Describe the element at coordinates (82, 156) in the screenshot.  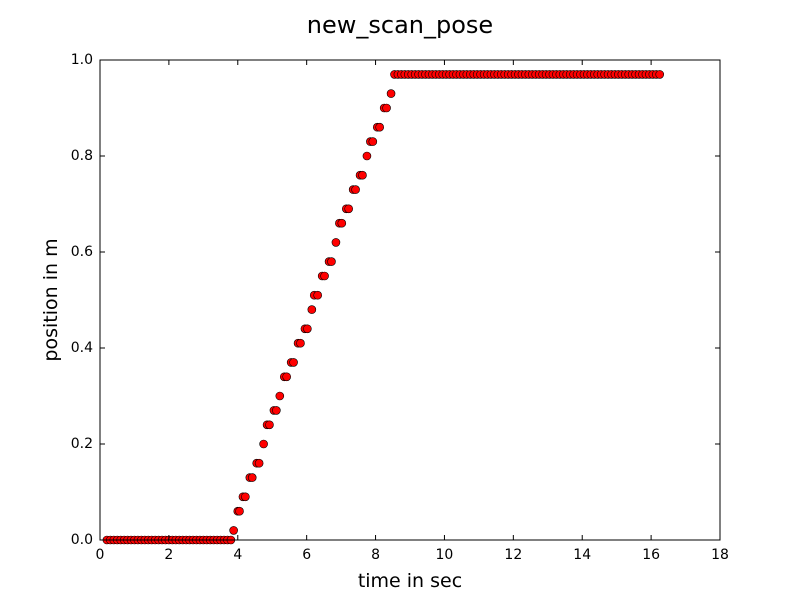
I see `y-tick-label: 0.8` at that location.